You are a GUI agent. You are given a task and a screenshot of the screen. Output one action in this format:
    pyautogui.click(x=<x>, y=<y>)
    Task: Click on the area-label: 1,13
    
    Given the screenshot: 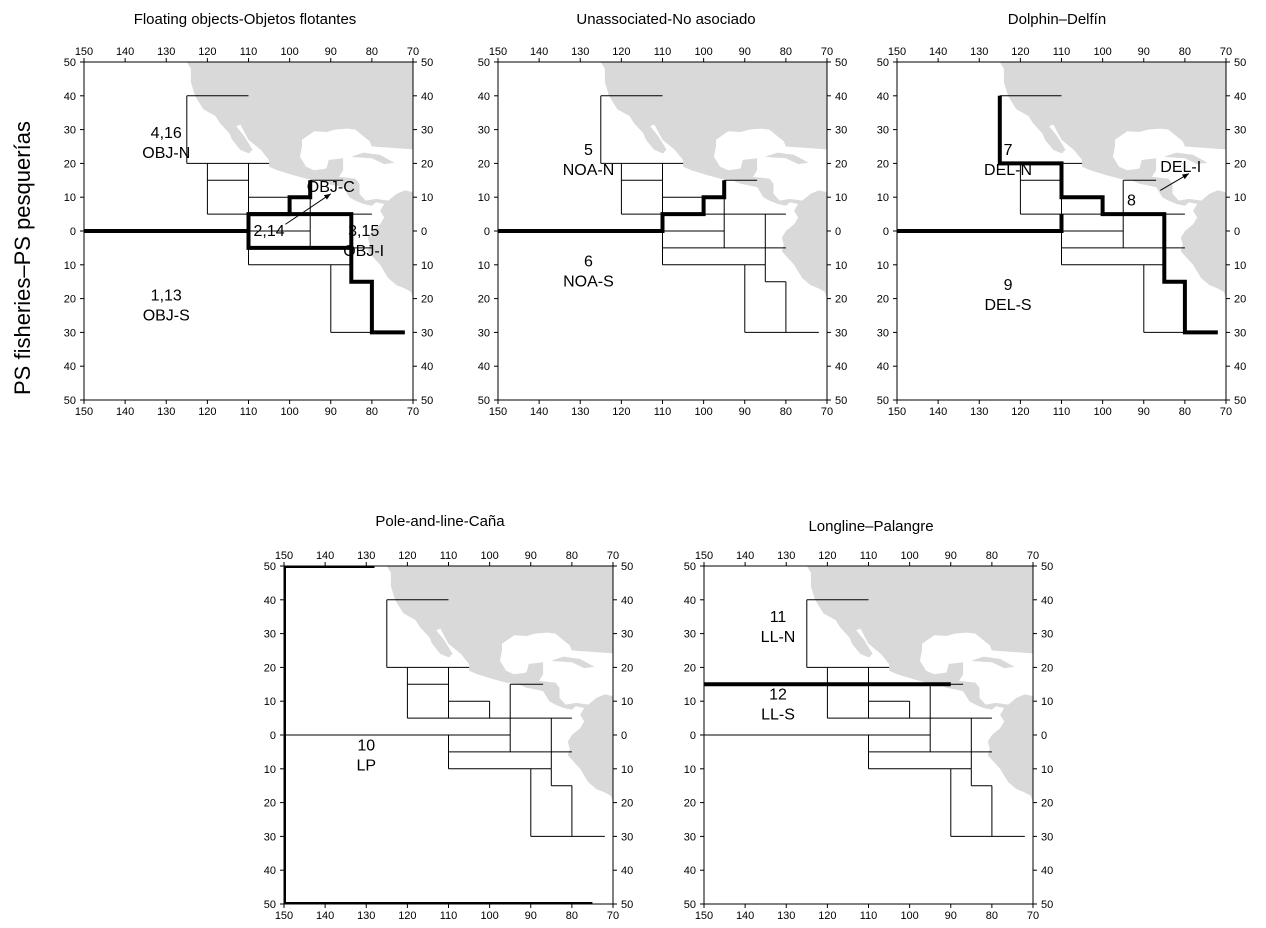 What is the action you would take?
    pyautogui.click(x=166, y=295)
    